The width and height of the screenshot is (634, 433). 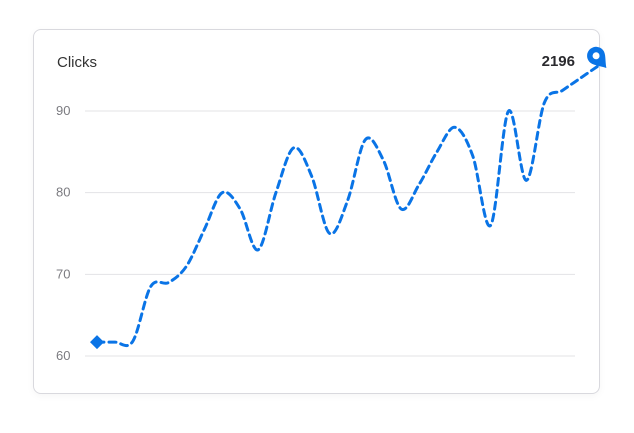 I want to click on y-tick-label: 80, so click(x=63, y=192).